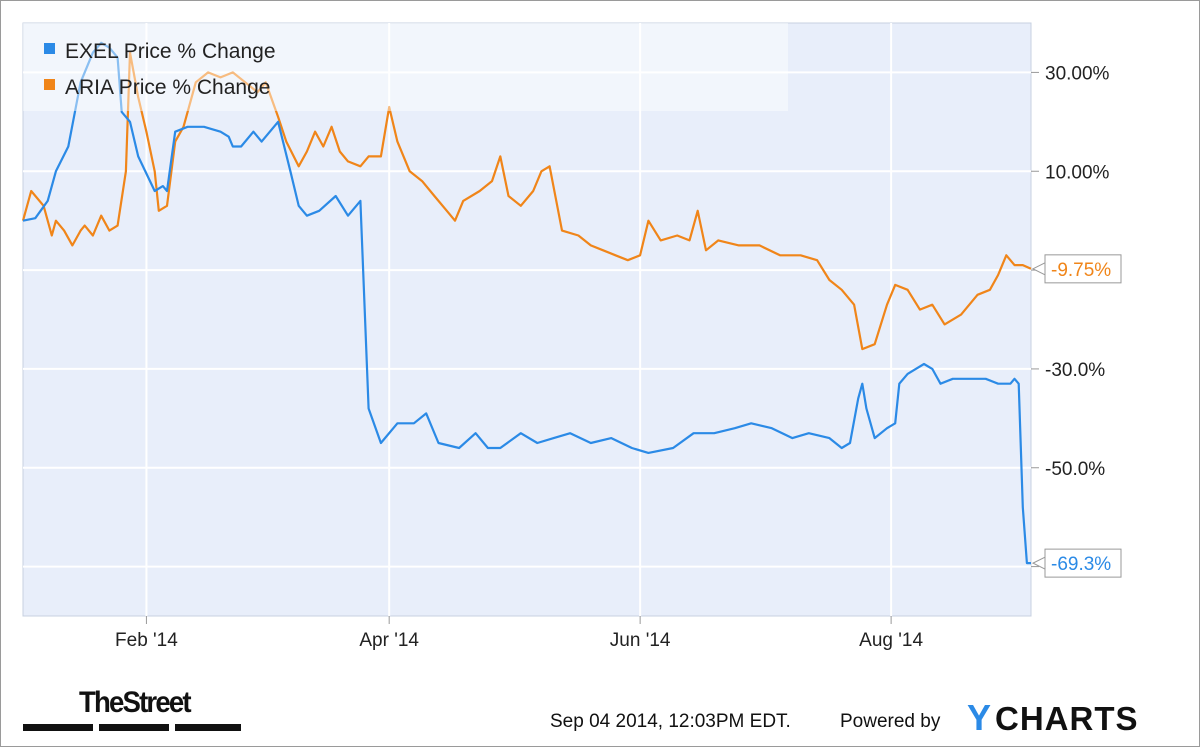 The image size is (1200, 748). Describe the element at coordinates (1076, 416) in the screenshot. I see `end-value-labels: -69.3% -9.75%` at that location.